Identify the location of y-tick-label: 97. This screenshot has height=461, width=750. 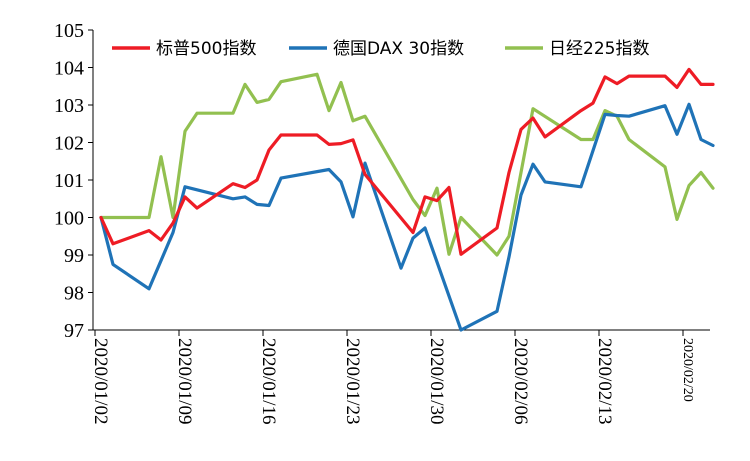
(74, 331).